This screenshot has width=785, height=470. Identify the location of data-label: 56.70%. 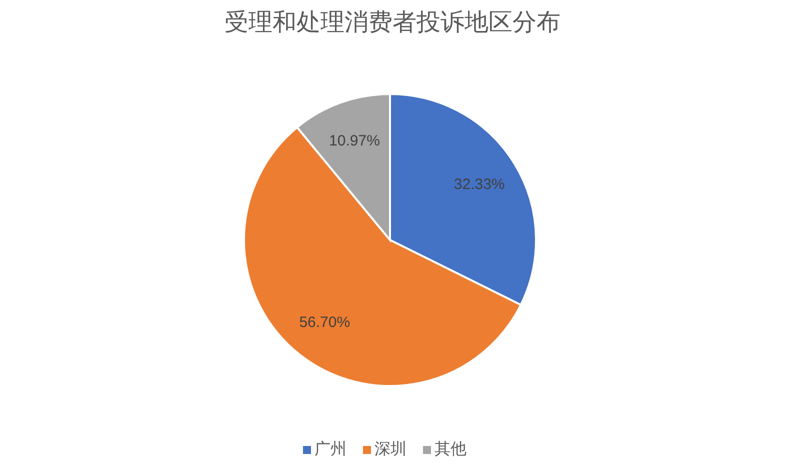
(324, 322).